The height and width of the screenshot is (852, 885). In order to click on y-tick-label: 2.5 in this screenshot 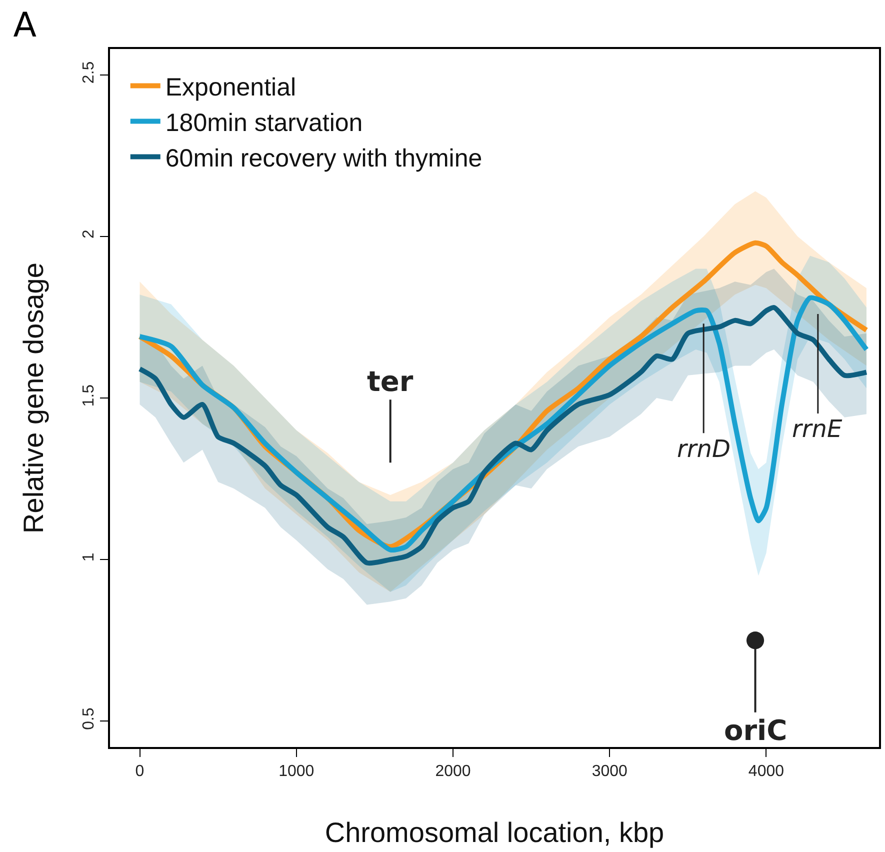, I will do `click(89, 72)`.